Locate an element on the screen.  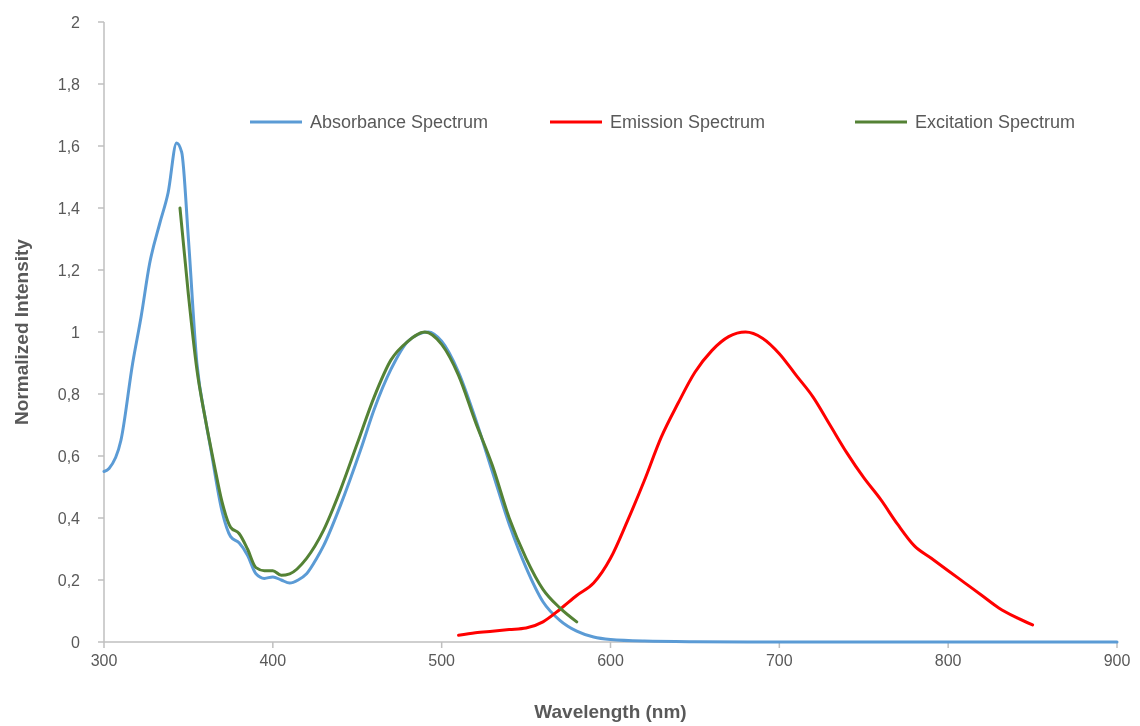
y-tick-label: 0 is located at coordinates (76, 642).